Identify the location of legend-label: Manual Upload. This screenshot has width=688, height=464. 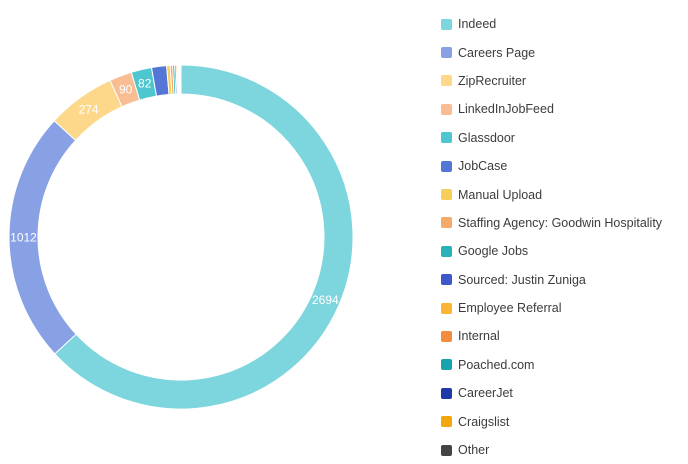
(500, 194).